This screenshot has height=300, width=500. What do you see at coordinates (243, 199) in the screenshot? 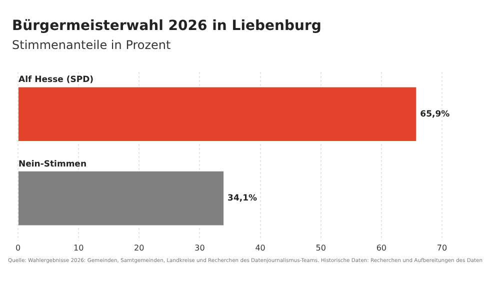
I see `data-label: 34,1%` at bounding box center [243, 199].